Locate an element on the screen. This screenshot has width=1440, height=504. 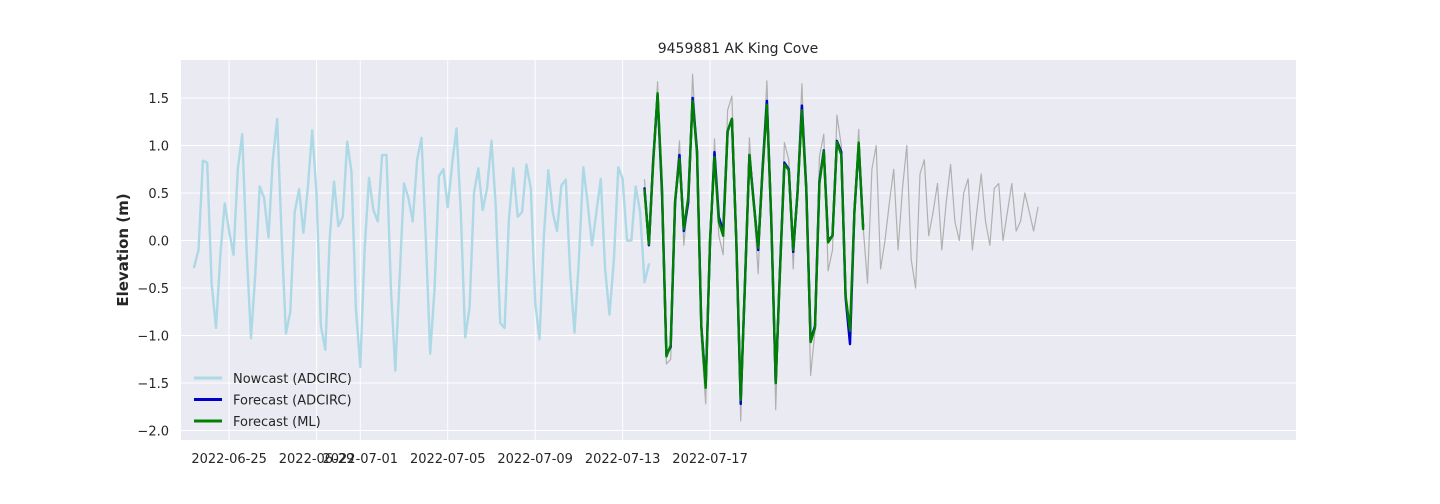
legend-label-nowcast-adcirc: Nowcast (ADCIRC) is located at coordinates (292, 379).